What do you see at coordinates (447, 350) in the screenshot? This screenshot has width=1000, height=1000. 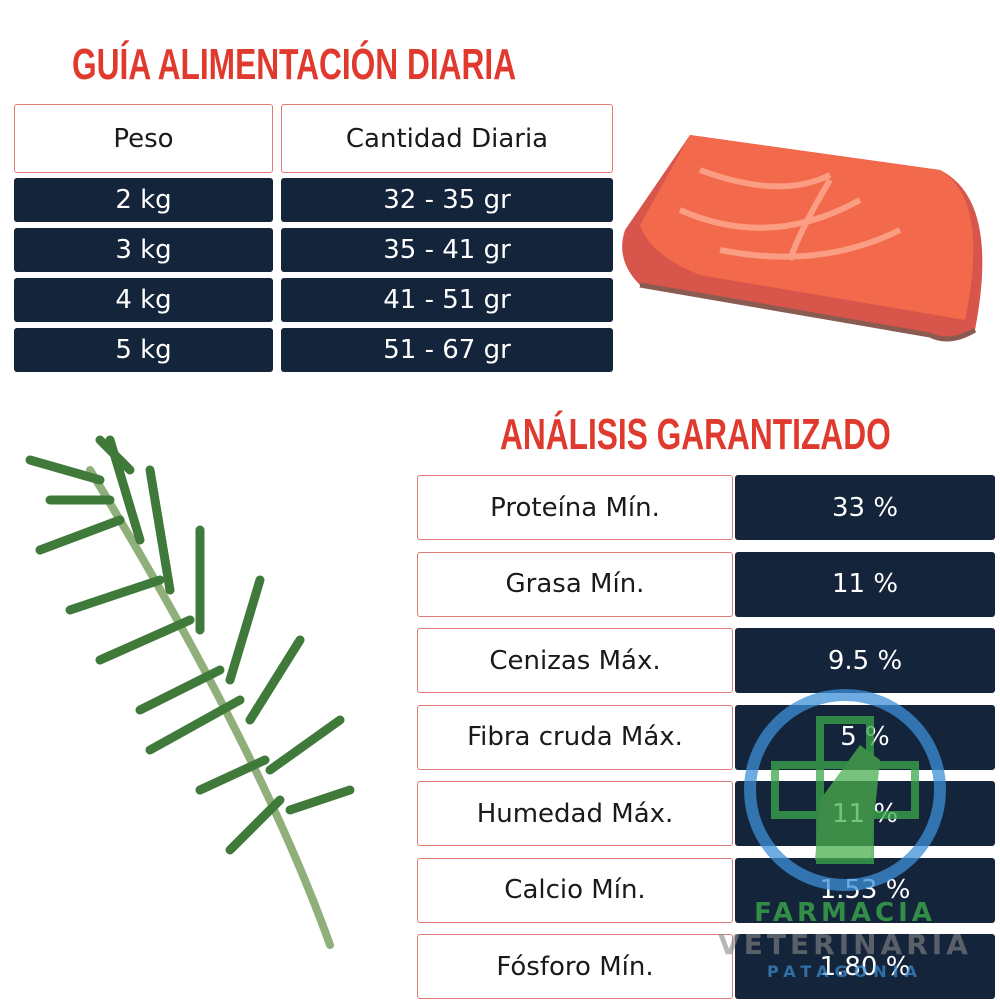 I see `table-cell: 51 - 67 gr` at bounding box center [447, 350].